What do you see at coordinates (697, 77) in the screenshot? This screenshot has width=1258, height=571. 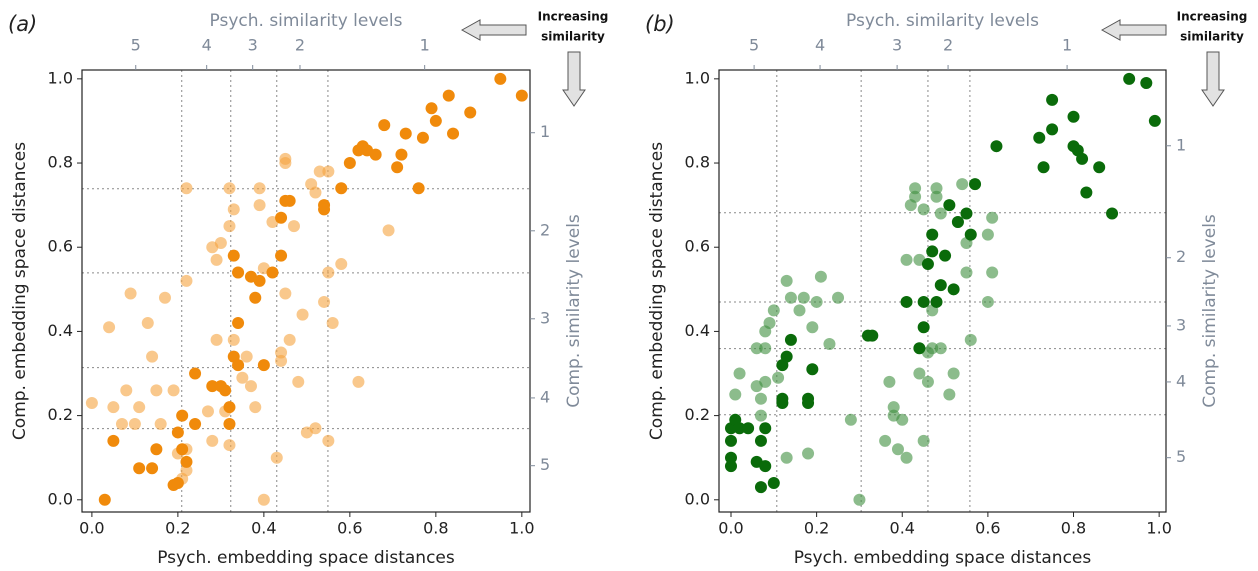 I see `y-tick-label: 1.0` at bounding box center [697, 77].